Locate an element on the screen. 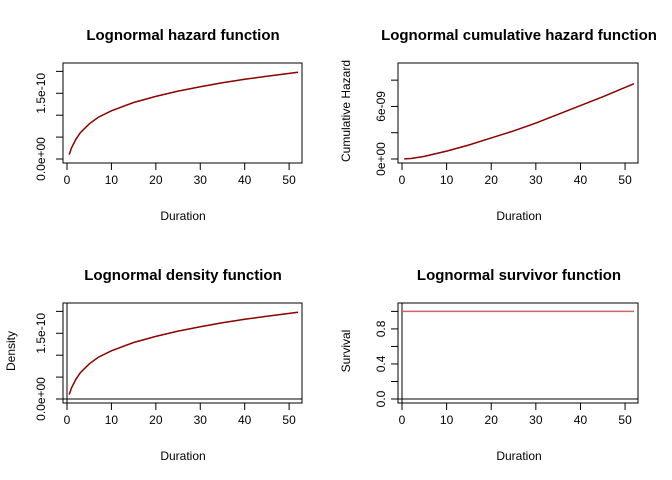 Image resolution: width=672 pixels, height=480 pixels. cumulative-hazard-x-tick-label: 10 is located at coordinates (447, 180).